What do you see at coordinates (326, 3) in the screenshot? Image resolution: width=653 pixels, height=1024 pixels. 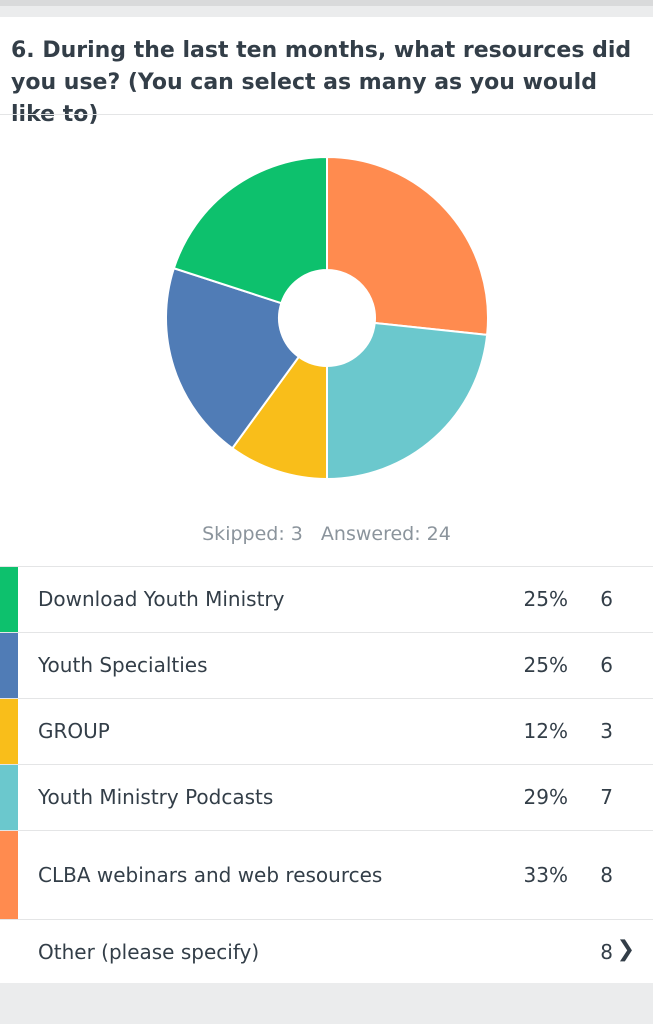 I see `top-bar` at bounding box center [326, 3].